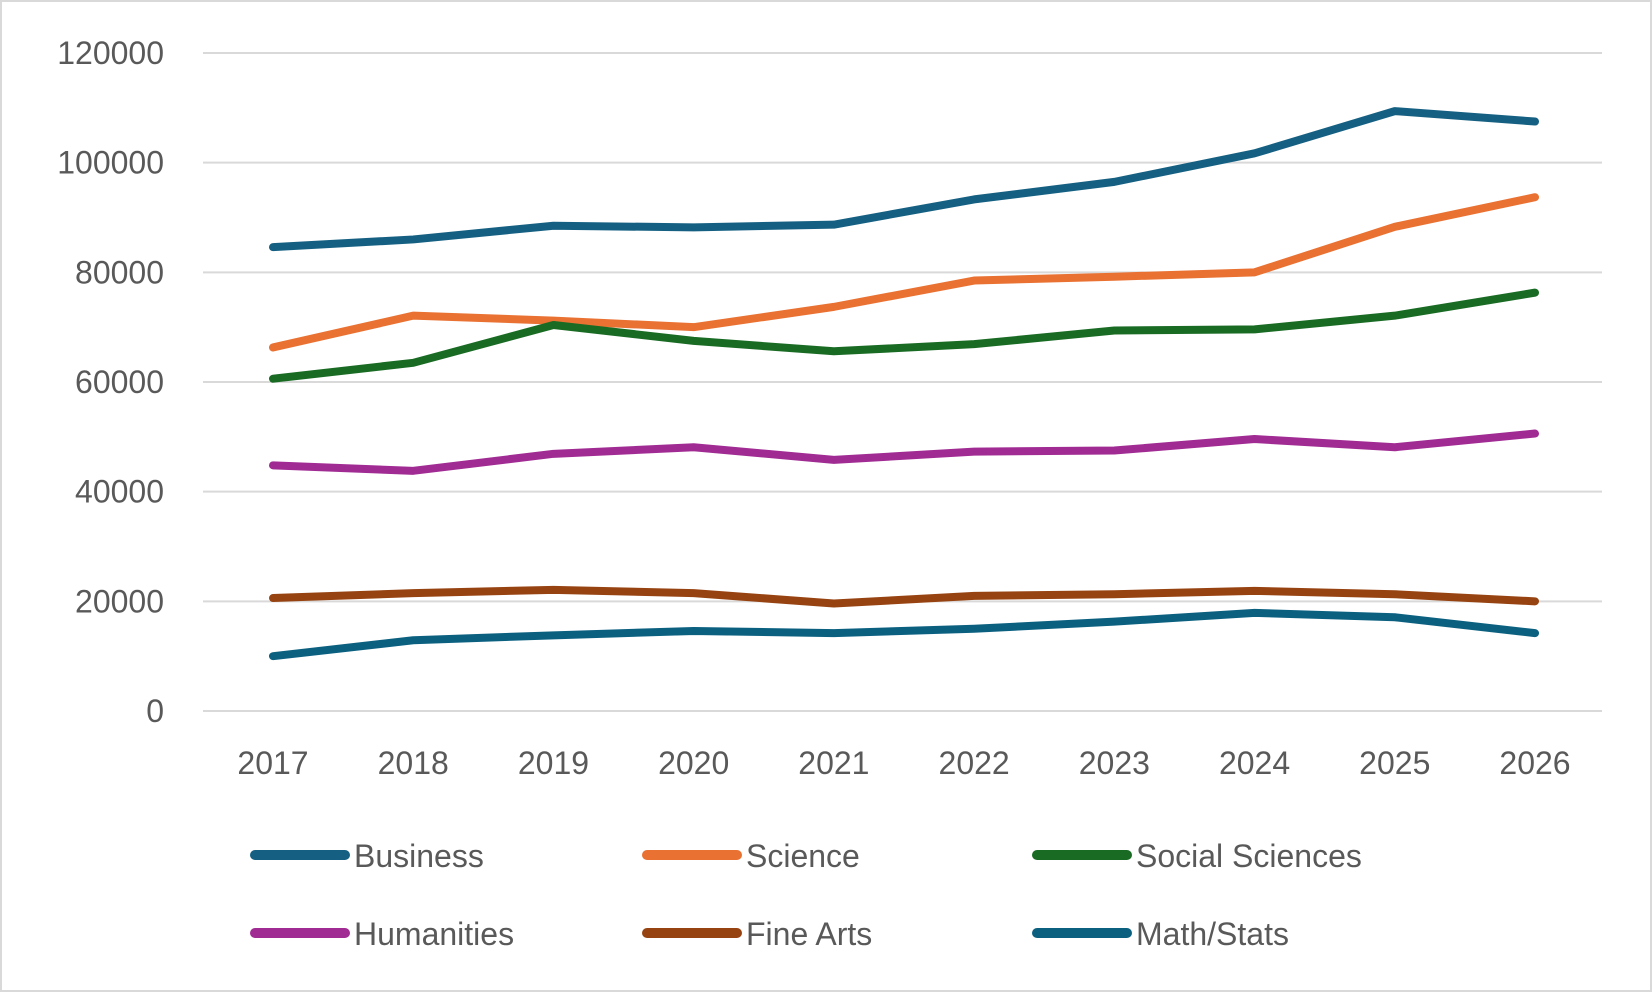 This screenshot has width=1652, height=994. What do you see at coordinates (904, 452) in the screenshot?
I see `series-line-humanities` at bounding box center [904, 452].